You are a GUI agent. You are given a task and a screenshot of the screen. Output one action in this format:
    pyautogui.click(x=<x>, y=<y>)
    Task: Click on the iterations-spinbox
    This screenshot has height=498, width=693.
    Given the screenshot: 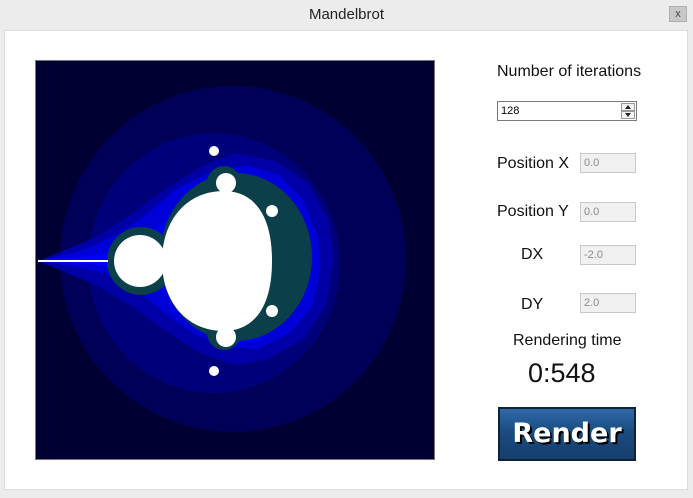 What is the action you would take?
    pyautogui.click(x=567, y=111)
    